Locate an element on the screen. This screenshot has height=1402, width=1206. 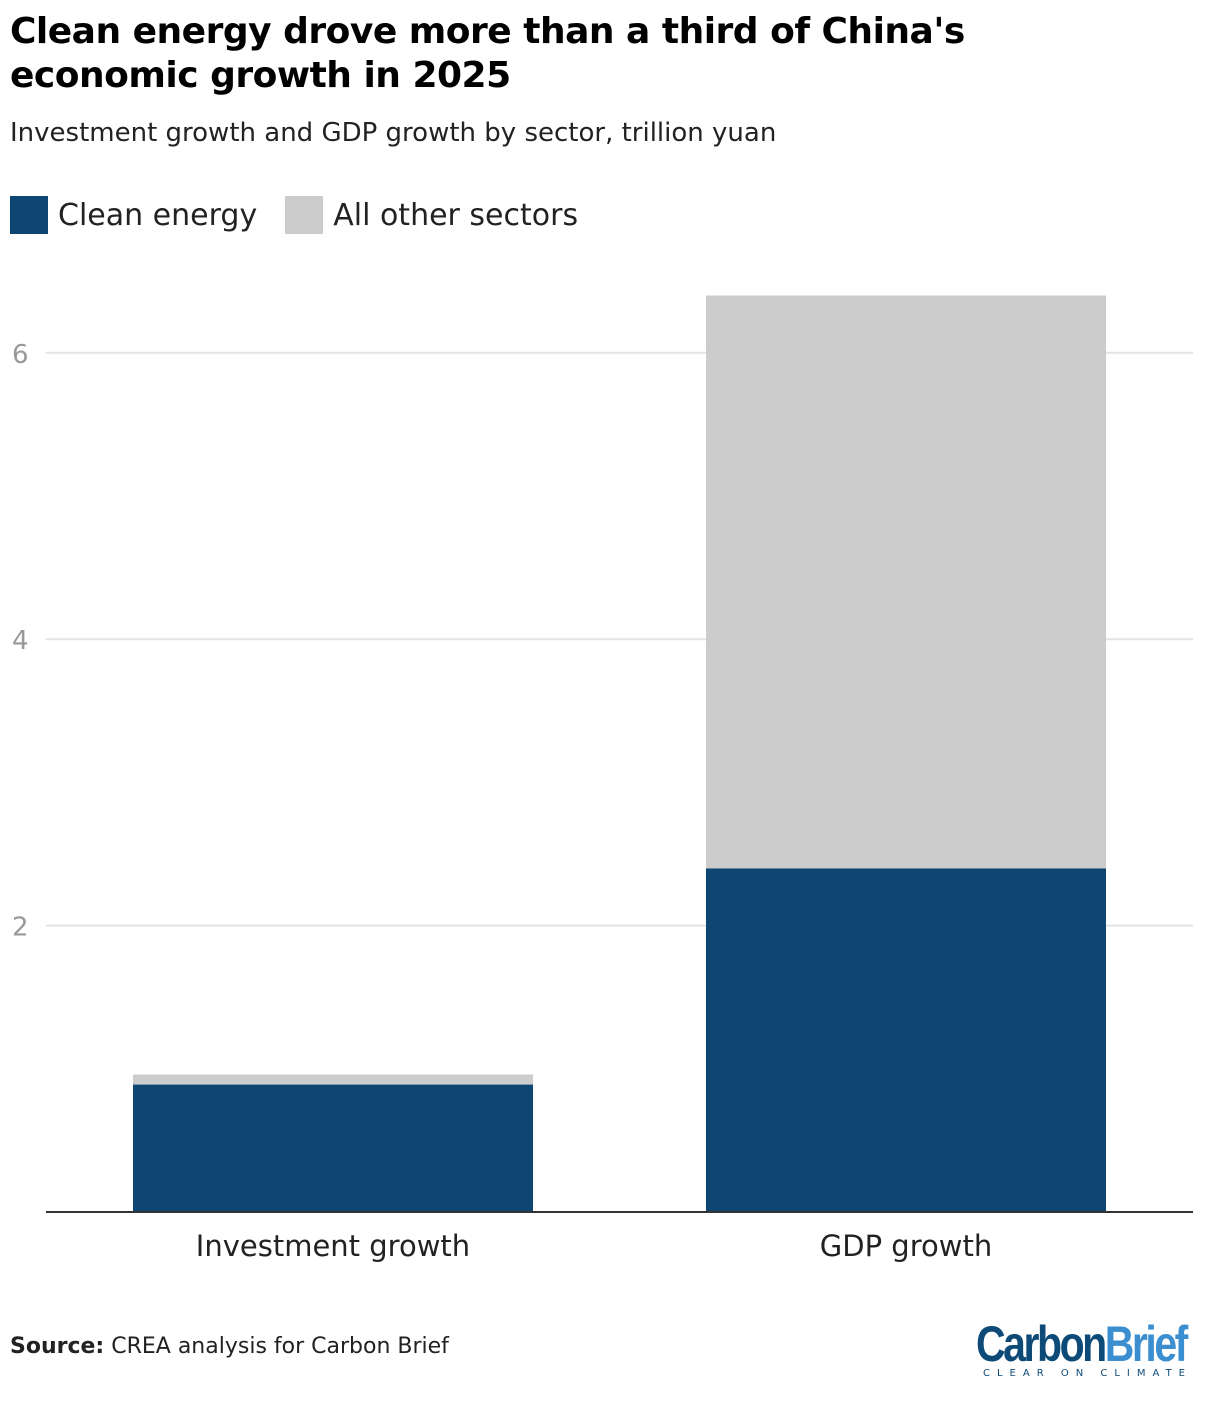
legend-label: Clean energy is located at coordinates (158, 215).